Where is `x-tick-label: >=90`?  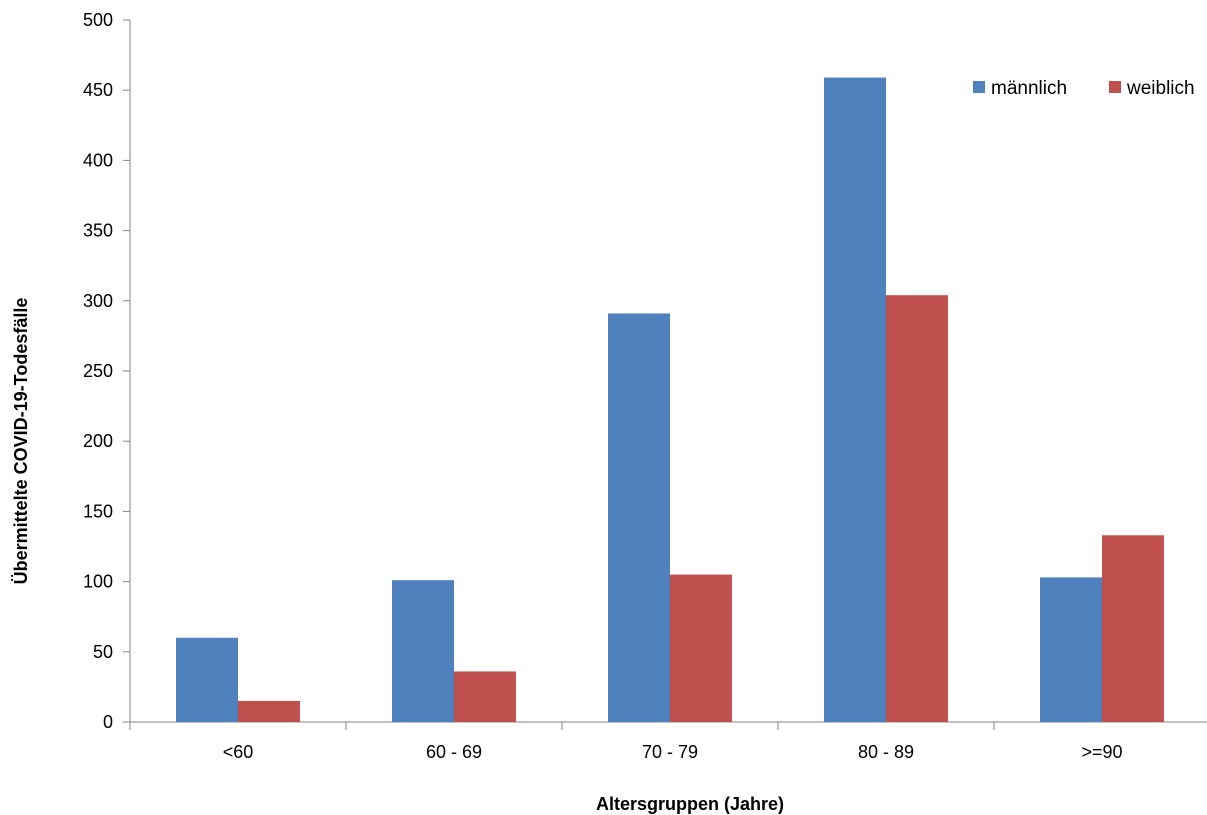
x-tick-label: >=90 is located at coordinates (1101, 752).